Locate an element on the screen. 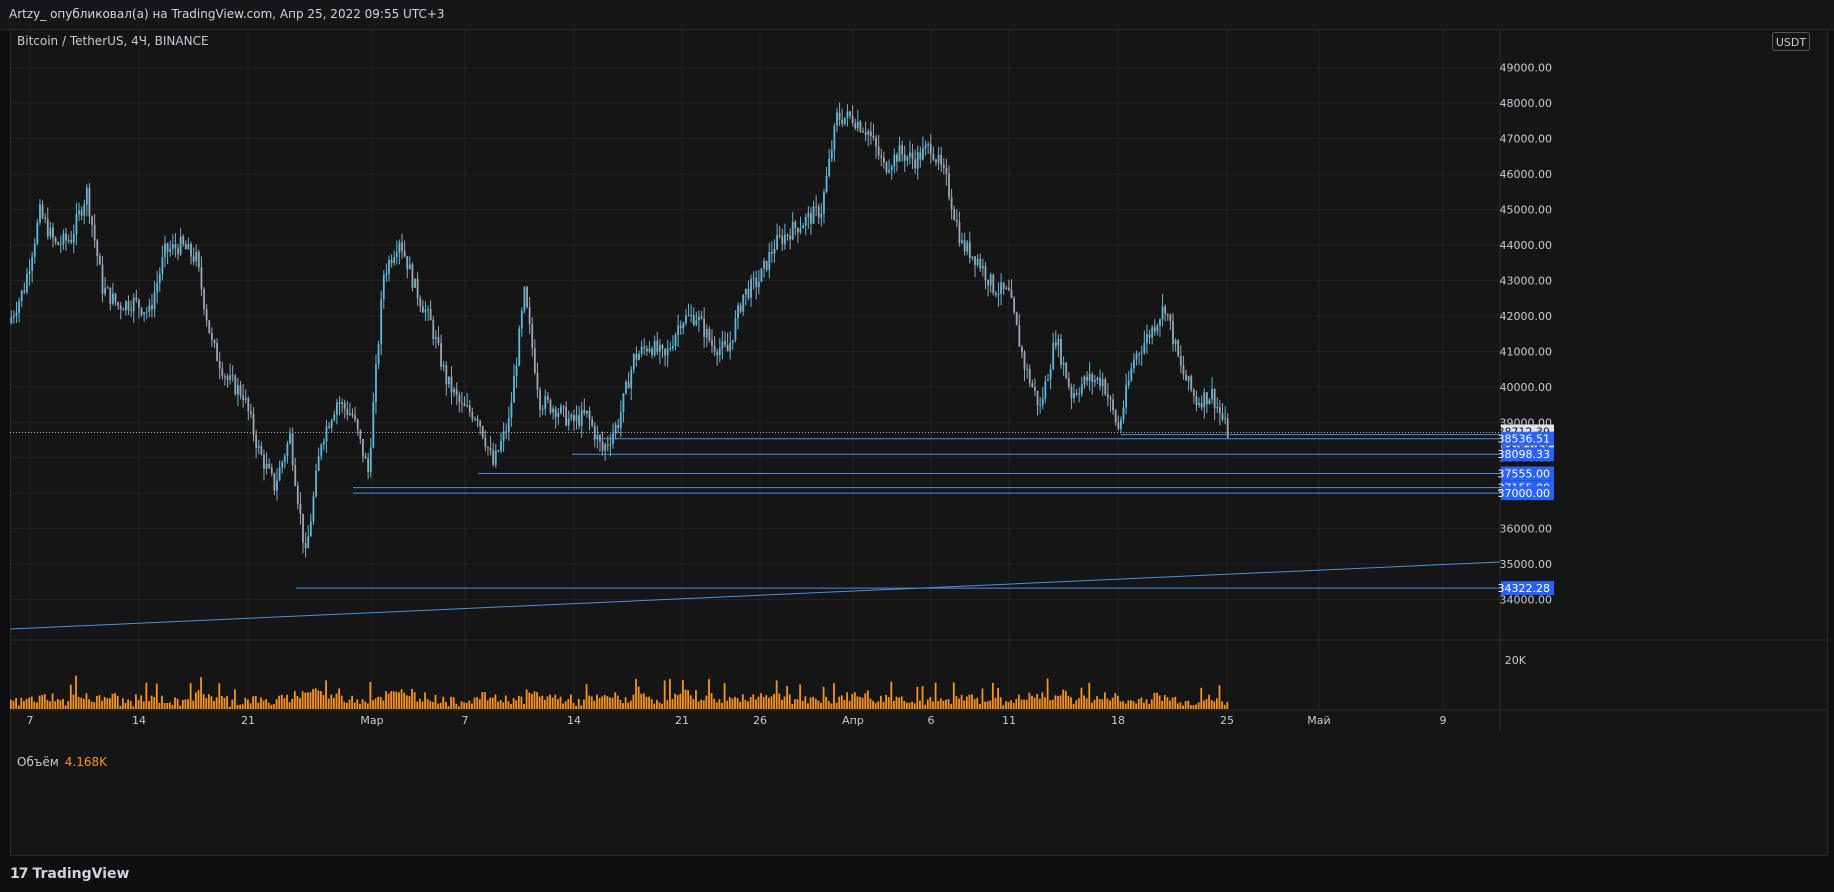 The image size is (1834, 892). symbol-legend: Bitcoin / TetherUS, 4Ч, BINANCE is located at coordinates (113, 41).